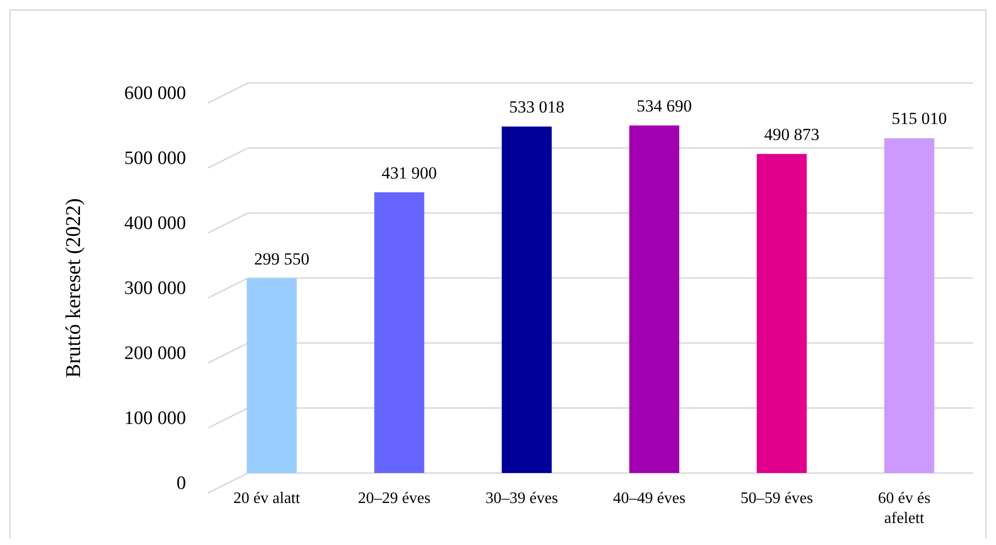  I want to click on y-tick-label: 200 000, so click(155, 353).